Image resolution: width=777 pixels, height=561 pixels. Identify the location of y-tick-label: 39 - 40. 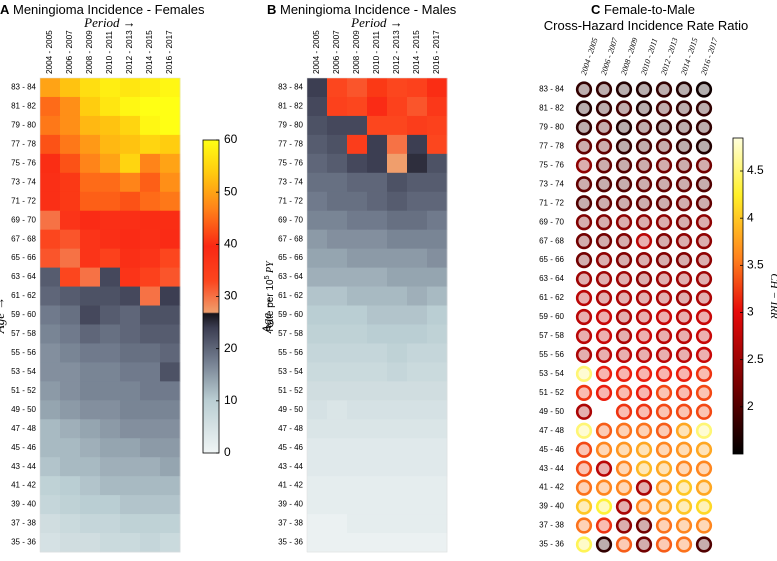
(23, 504).